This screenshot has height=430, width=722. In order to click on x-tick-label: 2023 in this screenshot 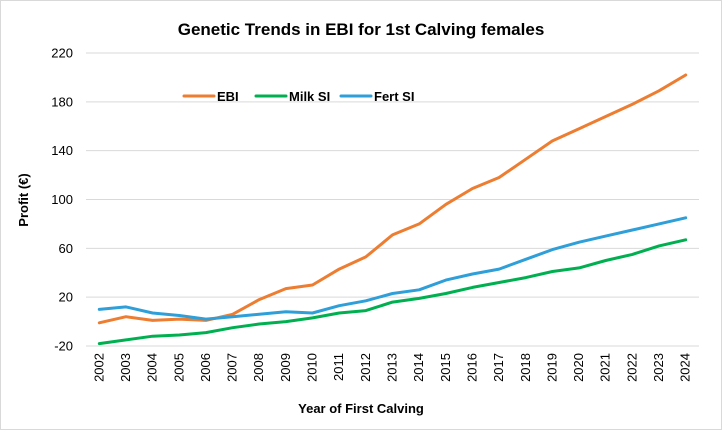, I will do `click(658, 367)`.